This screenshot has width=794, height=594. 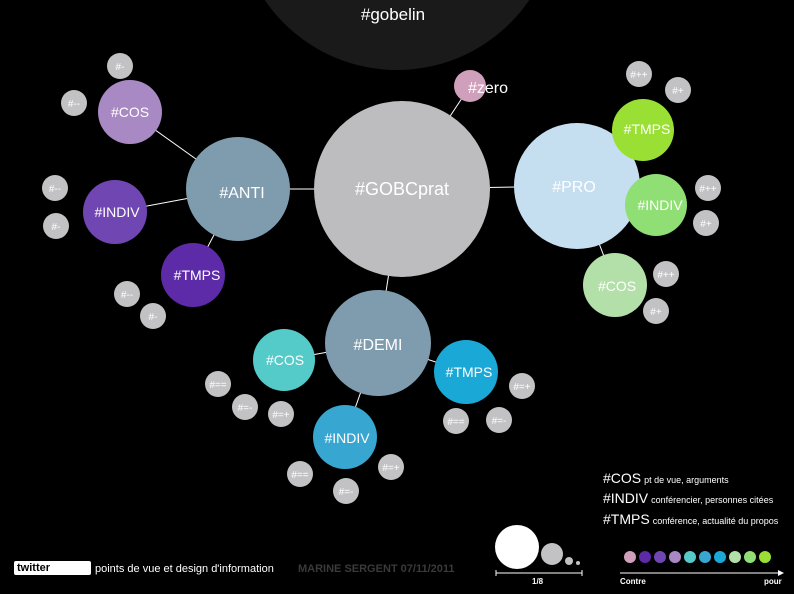 I want to click on small-label-d2: #=-, so click(x=245, y=408).